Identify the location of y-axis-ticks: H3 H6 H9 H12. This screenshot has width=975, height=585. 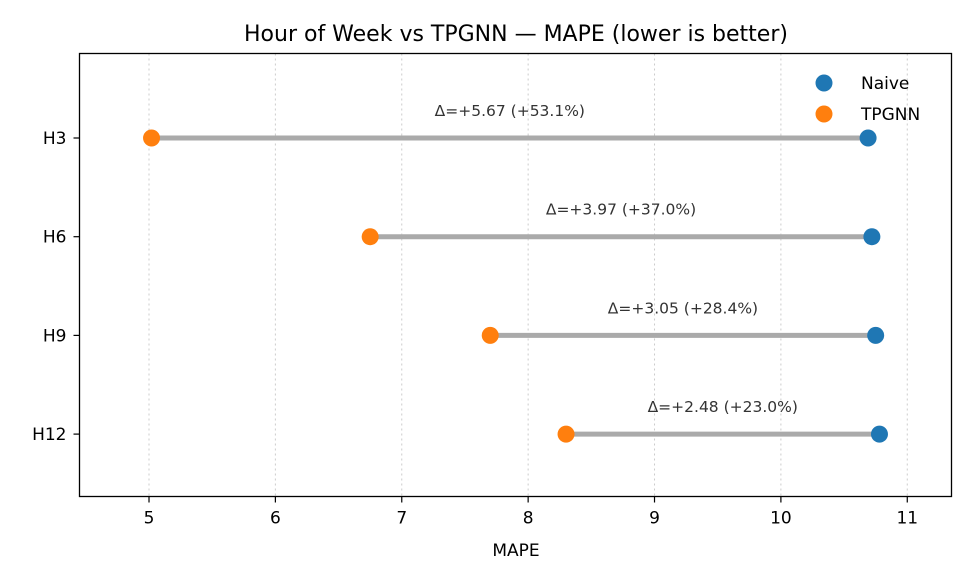
(56, 287).